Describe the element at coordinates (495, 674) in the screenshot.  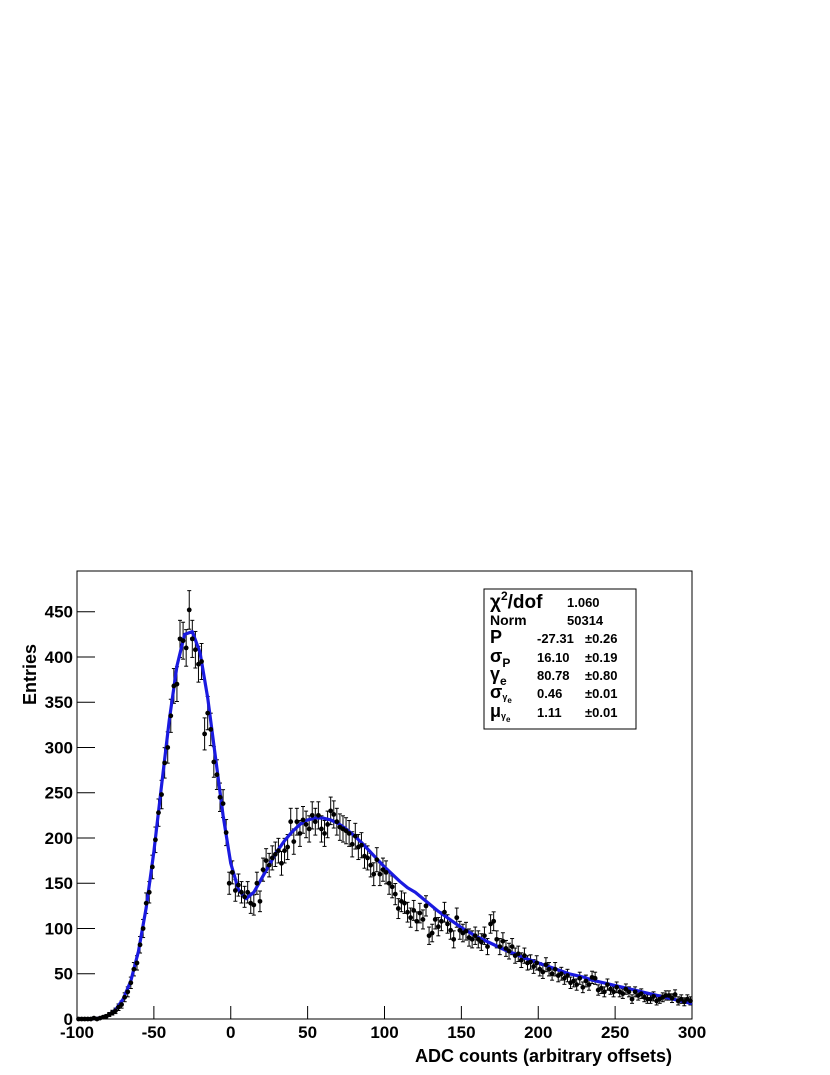
I see `stats-symbol: γ` at that location.